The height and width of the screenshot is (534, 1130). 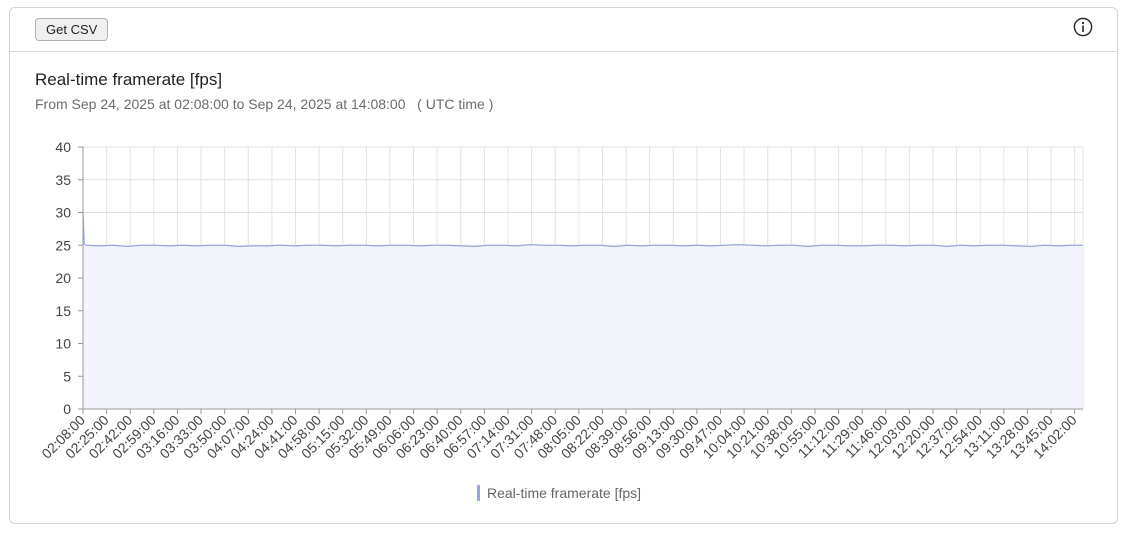 I want to click on chart-title: Real-time framerate [fps], so click(x=129, y=79).